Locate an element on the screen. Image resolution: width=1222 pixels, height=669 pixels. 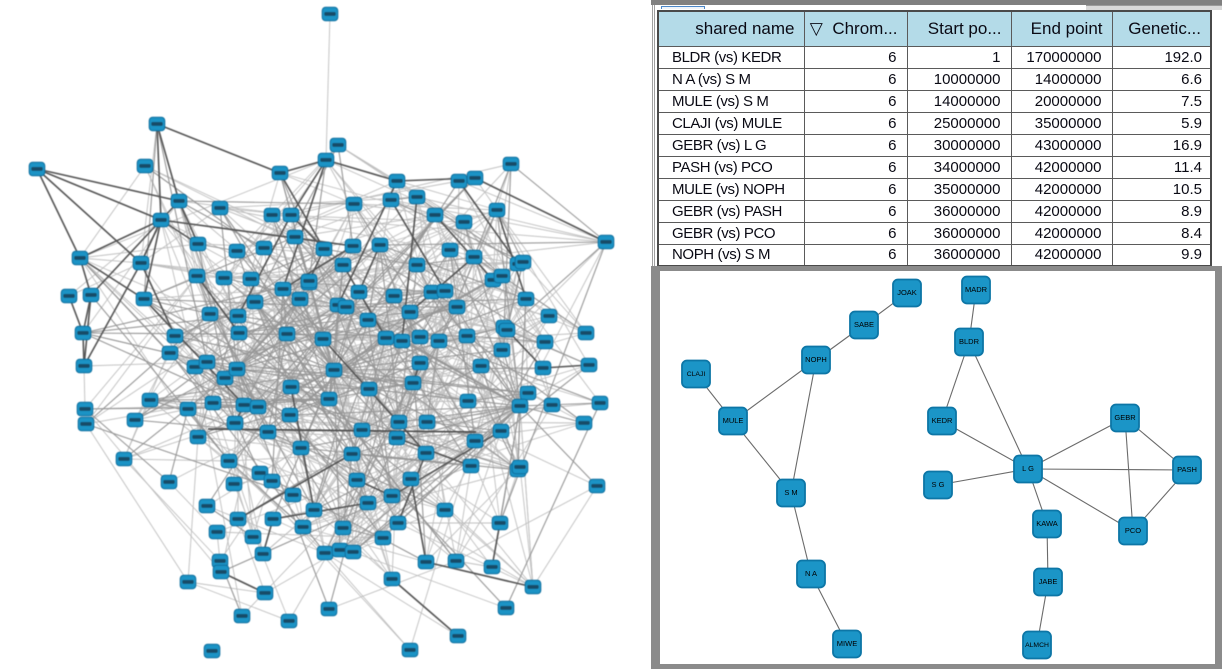
svg-text: S M is located at coordinates (790, 492).